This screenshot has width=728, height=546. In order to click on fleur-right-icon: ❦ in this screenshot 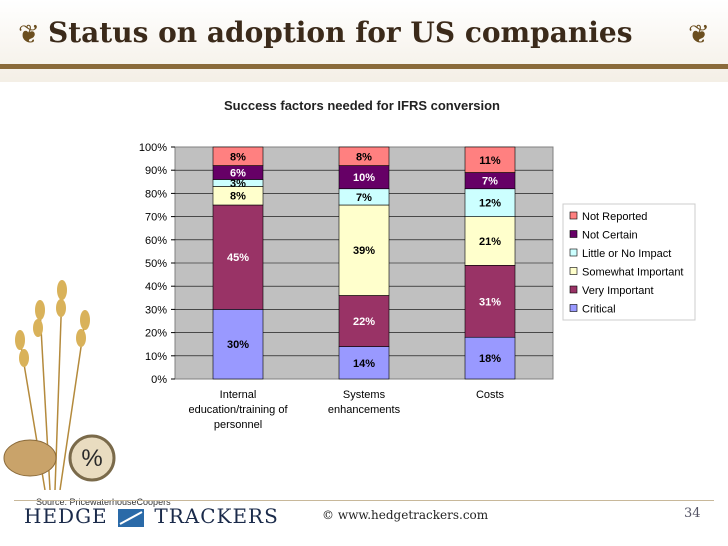, I will do `click(699, 35)`.